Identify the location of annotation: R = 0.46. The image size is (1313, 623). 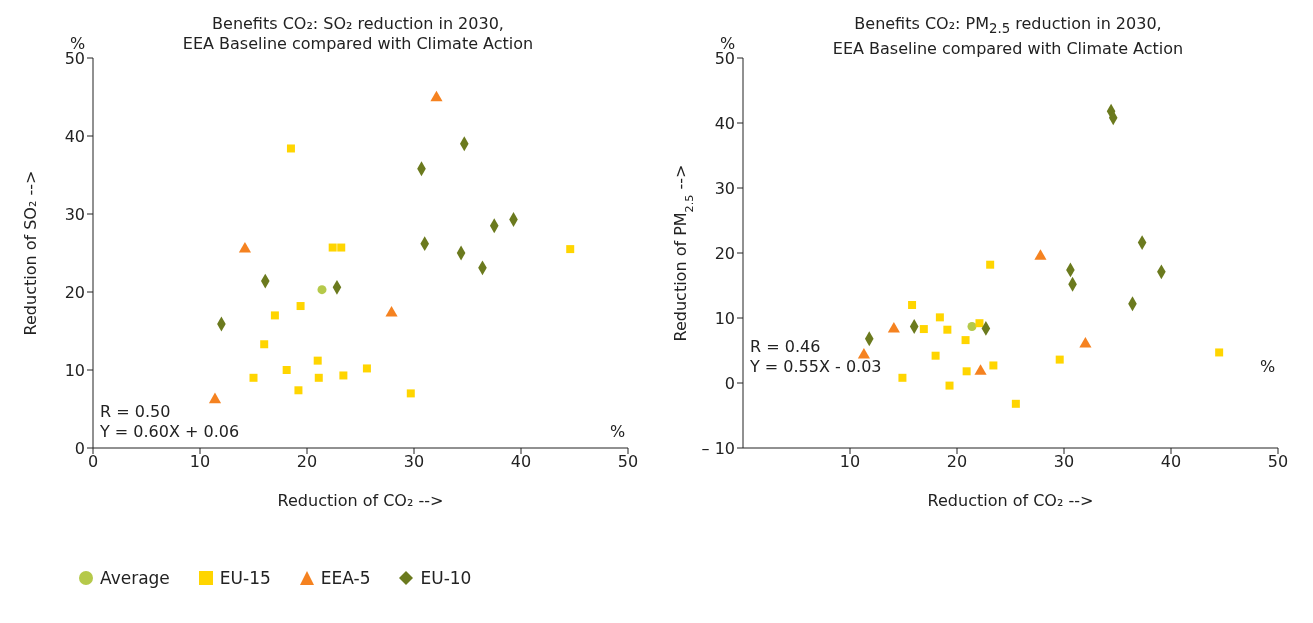
(785, 346).